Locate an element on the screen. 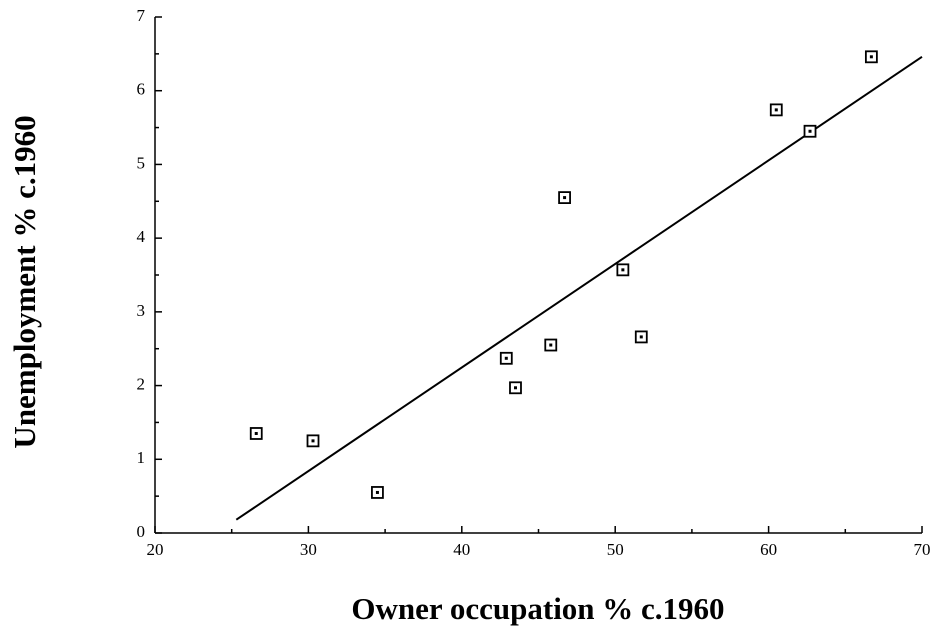 This screenshot has height=639, width=935. y-tick-label: 5 is located at coordinates (141, 162).